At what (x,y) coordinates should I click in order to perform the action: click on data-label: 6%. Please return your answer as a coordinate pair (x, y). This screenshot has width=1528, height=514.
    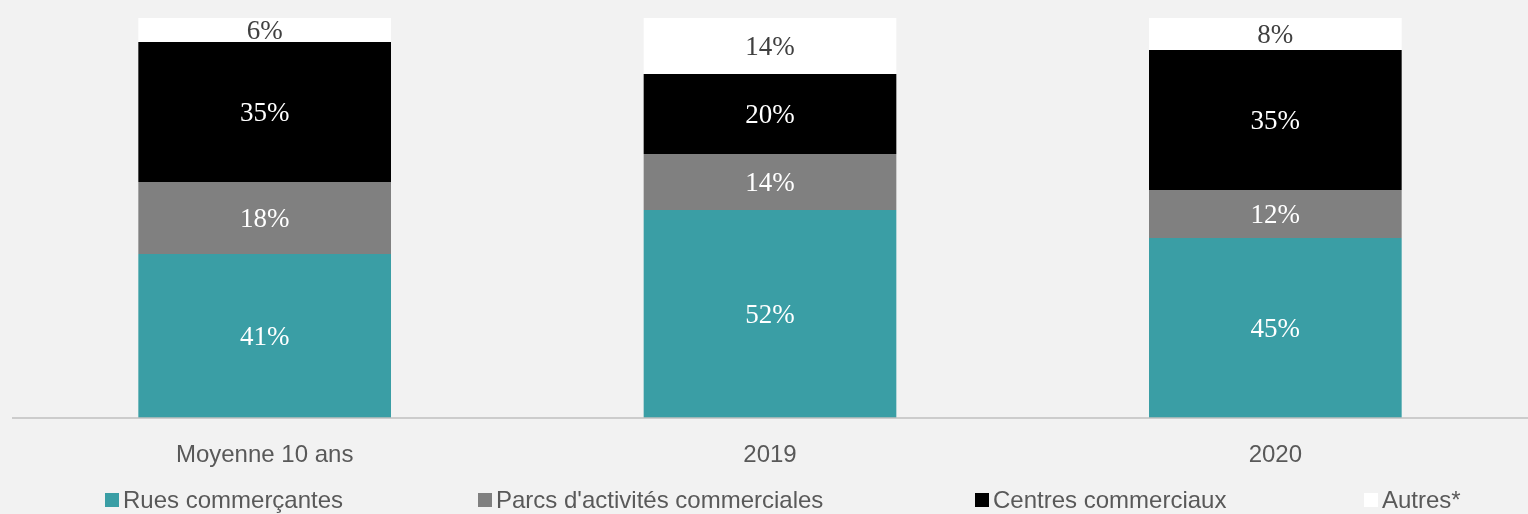
    Looking at the image, I should click on (264, 30).